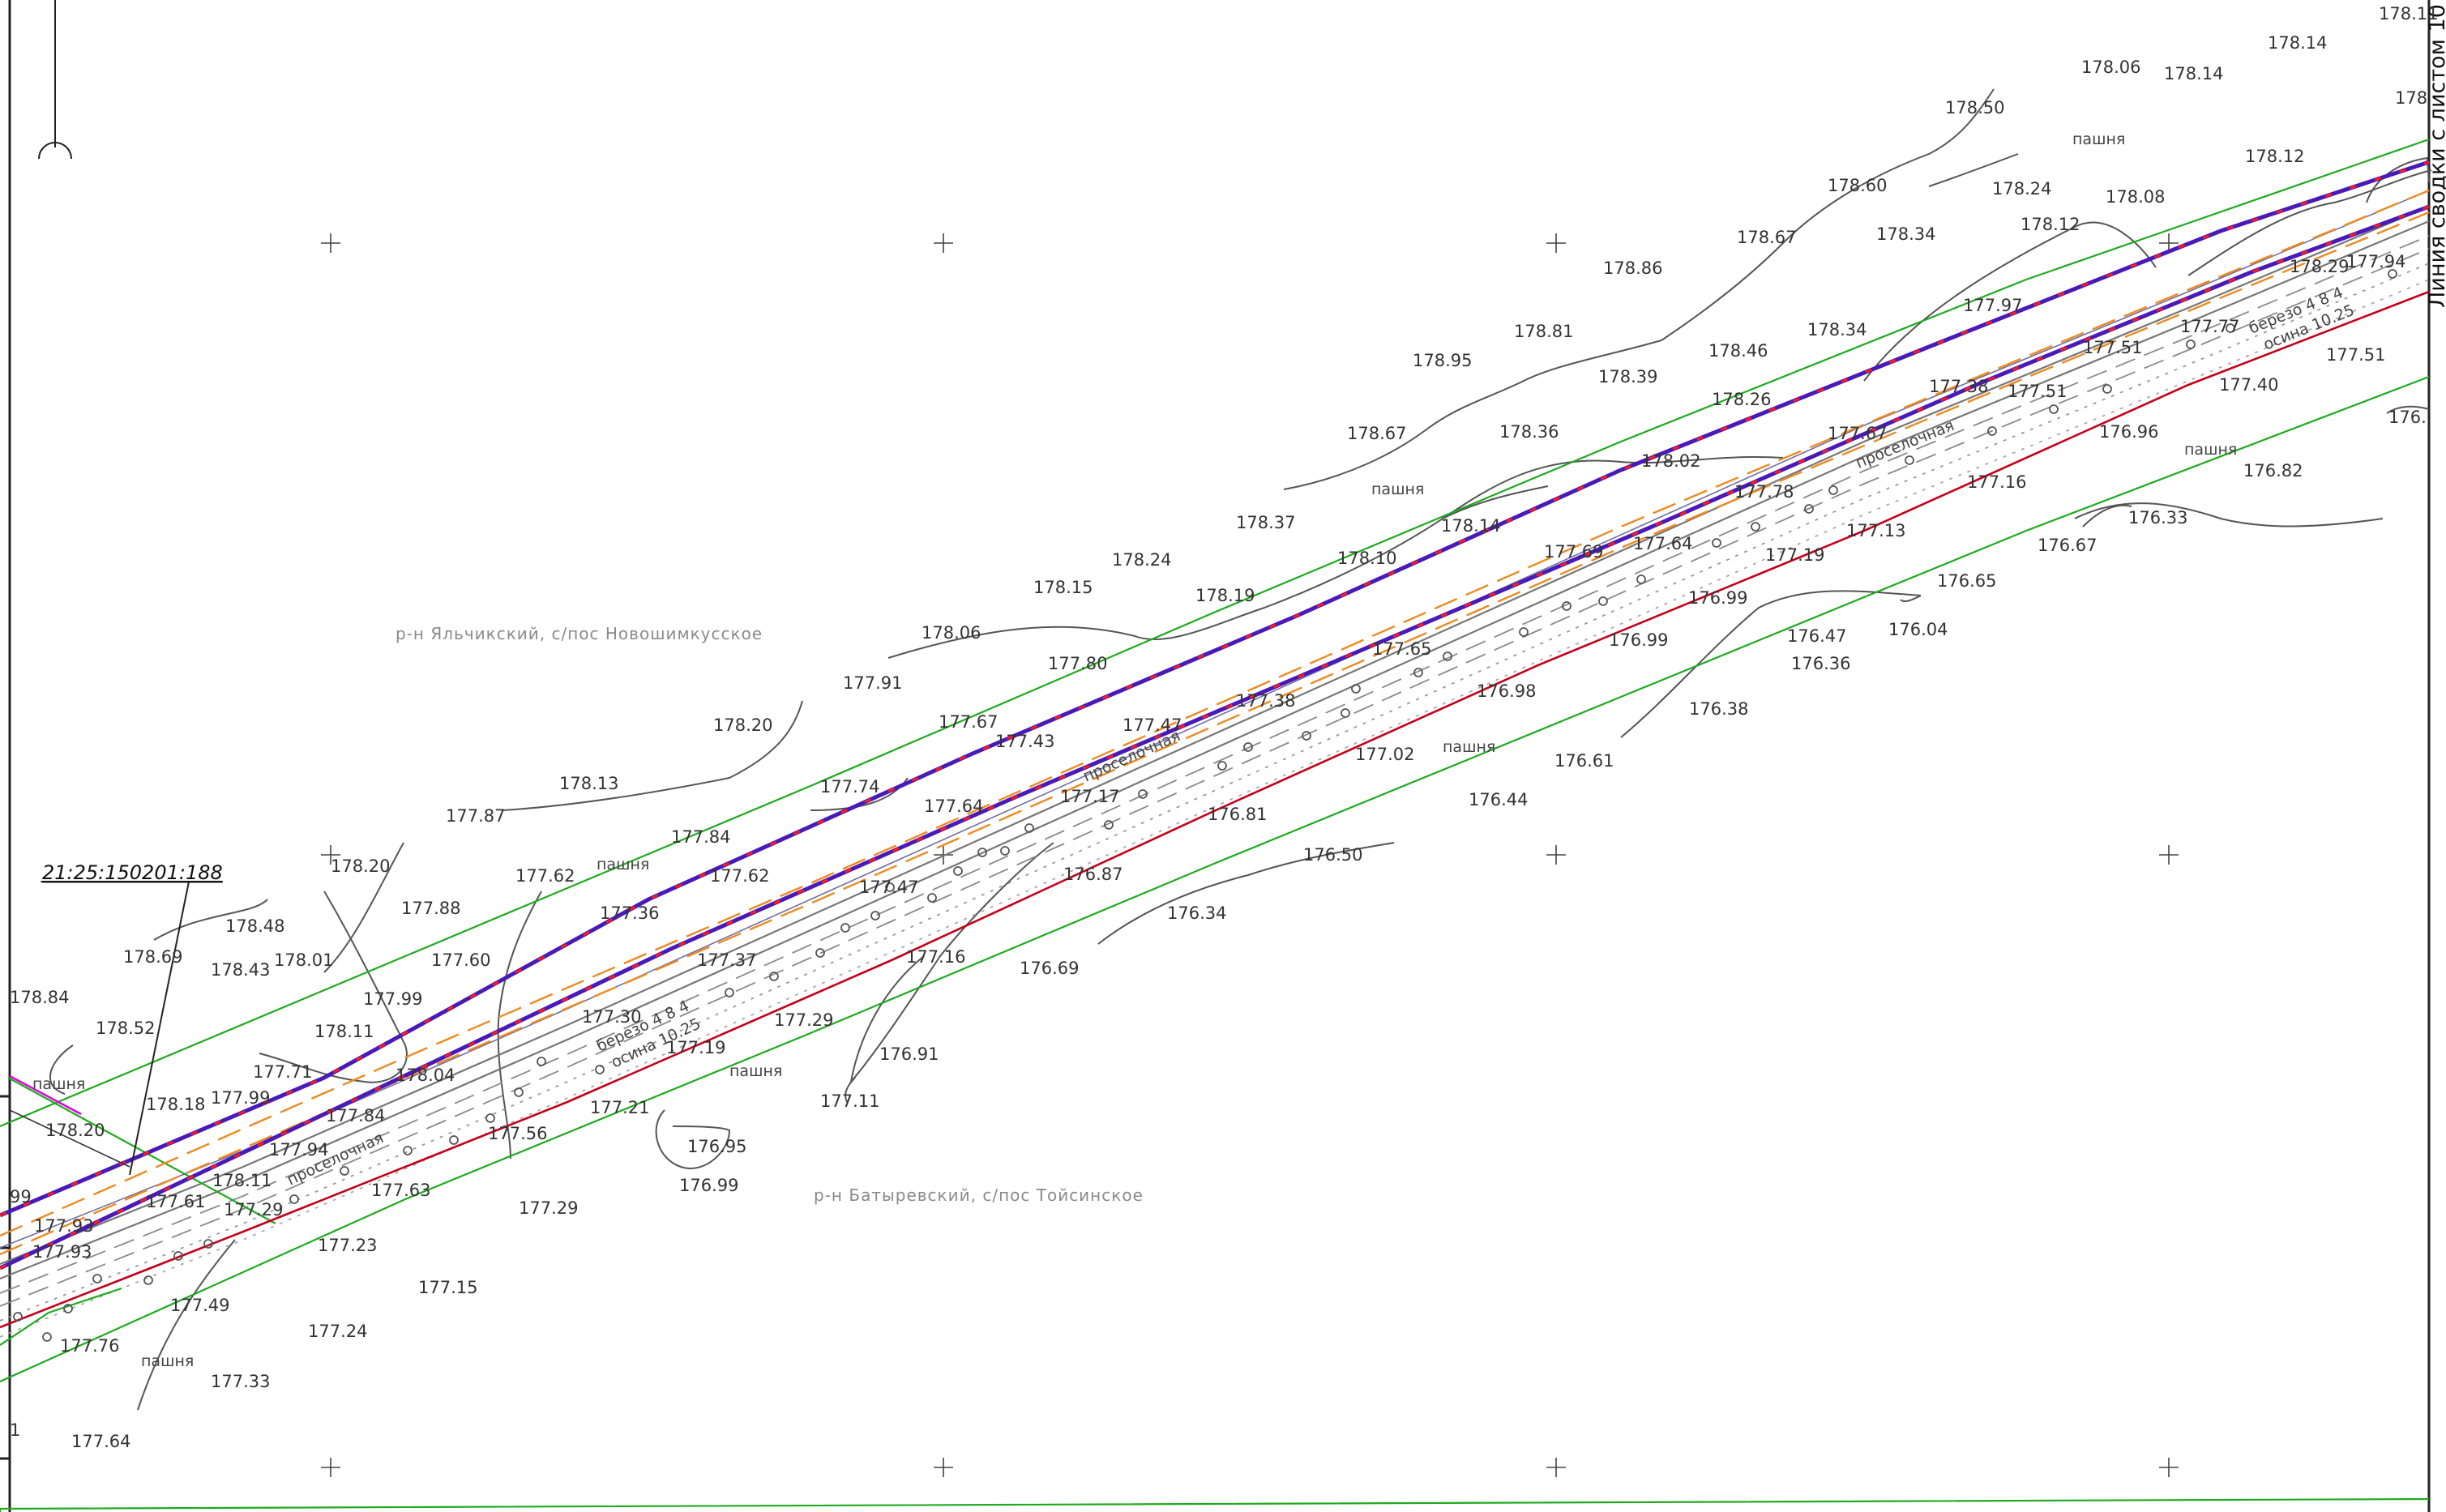 The height and width of the screenshot is (1512, 2446). I want to click on elevation-label: 177.63, so click(401, 1190).